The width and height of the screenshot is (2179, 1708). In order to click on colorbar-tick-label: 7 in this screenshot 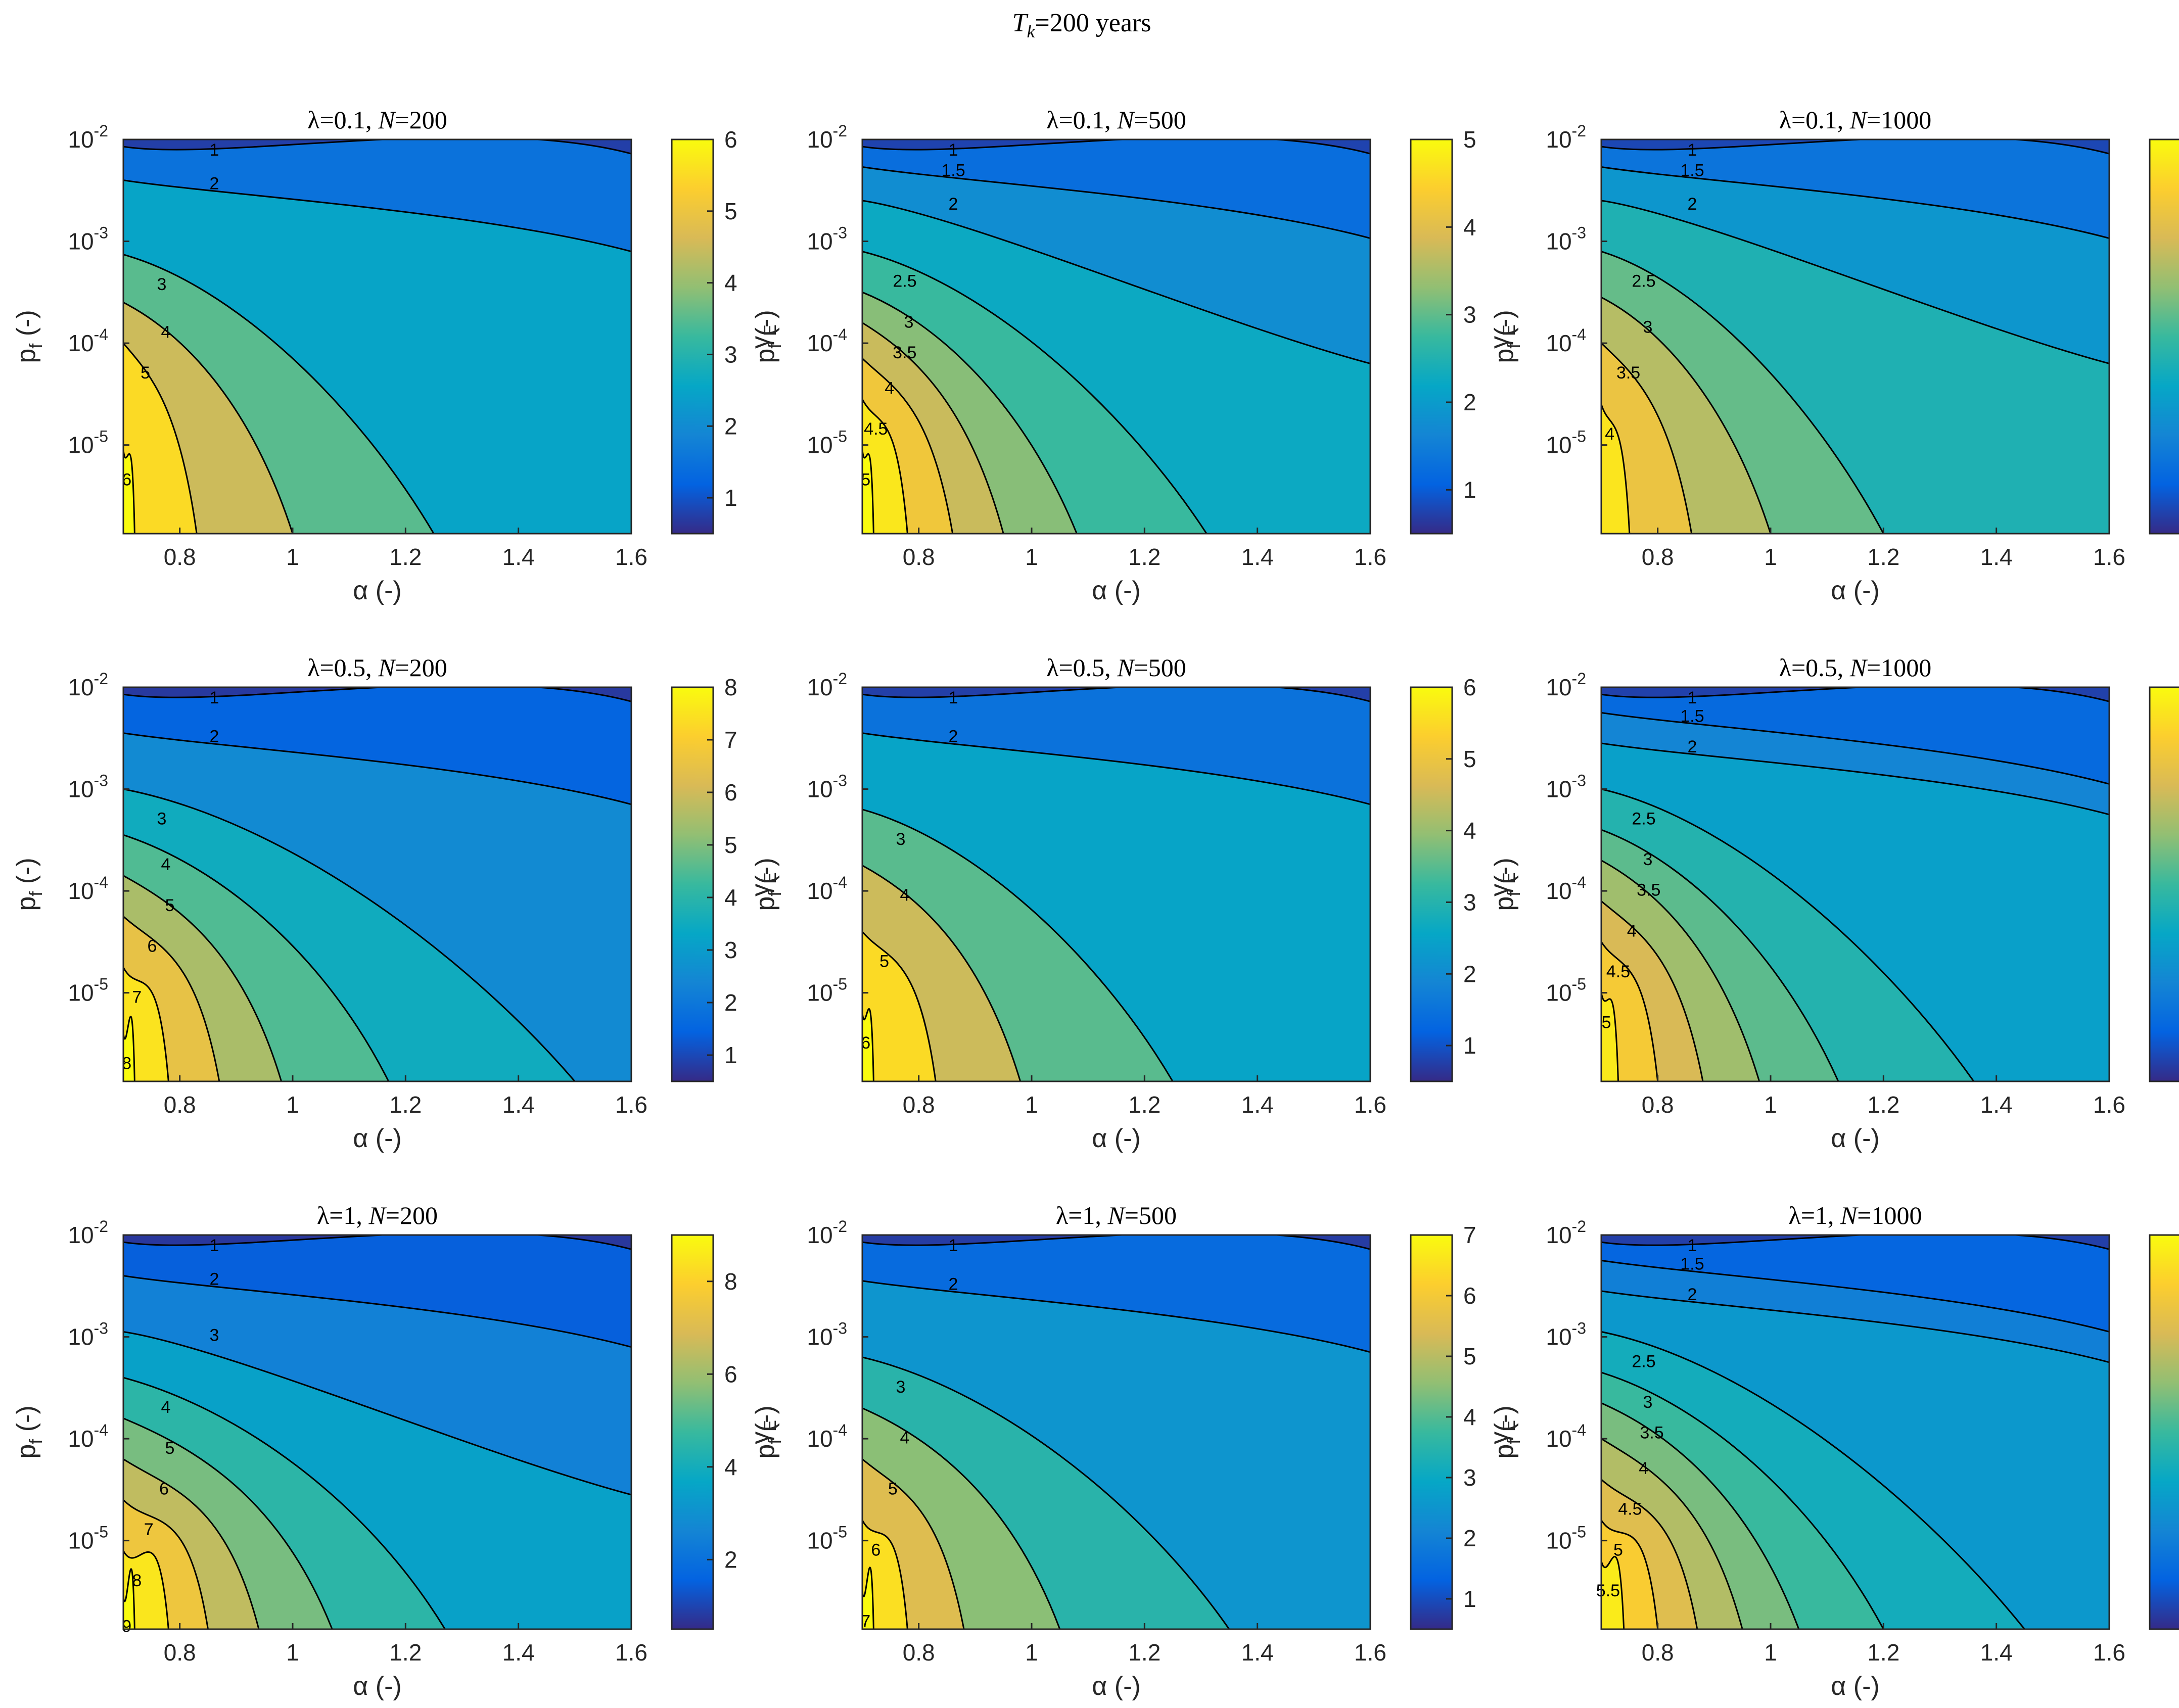, I will do `click(1469, 1235)`.